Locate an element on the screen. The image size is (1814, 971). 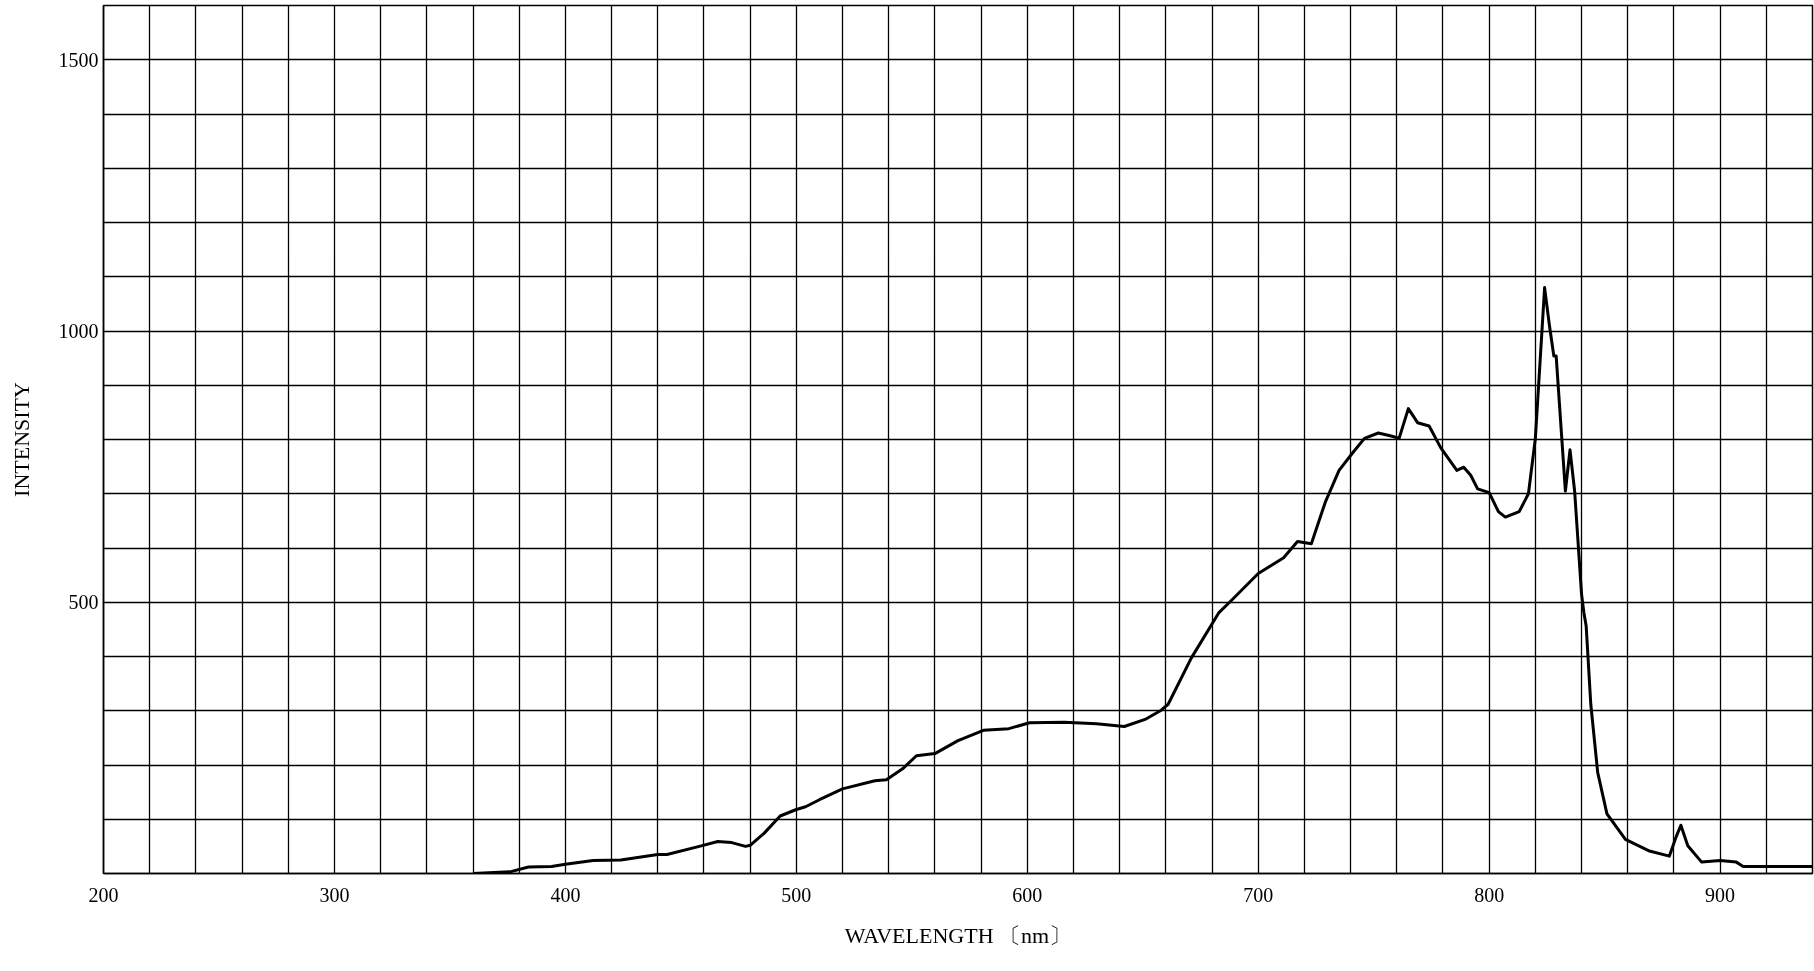
x-axis-title: WAVELENGTH 〔nm〕 is located at coordinates (958, 935).